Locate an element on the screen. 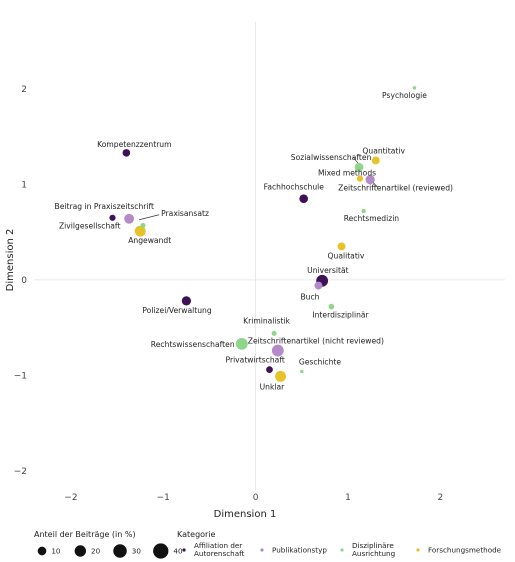 The width and height of the screenshot is (515, 562). point-buch is located at coordinates (318, 285).